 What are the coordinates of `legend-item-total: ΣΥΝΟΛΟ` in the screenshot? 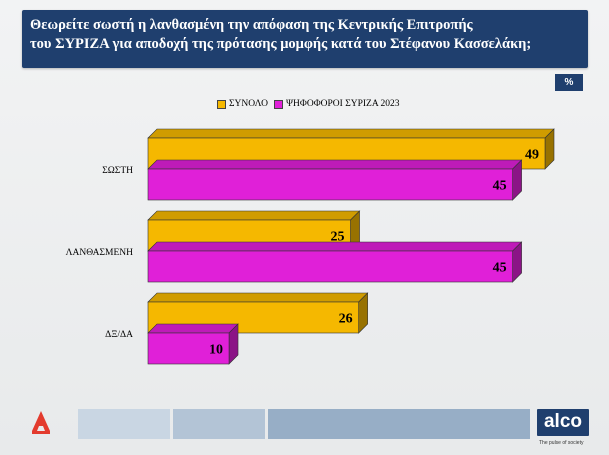 It's located at (242, 104).